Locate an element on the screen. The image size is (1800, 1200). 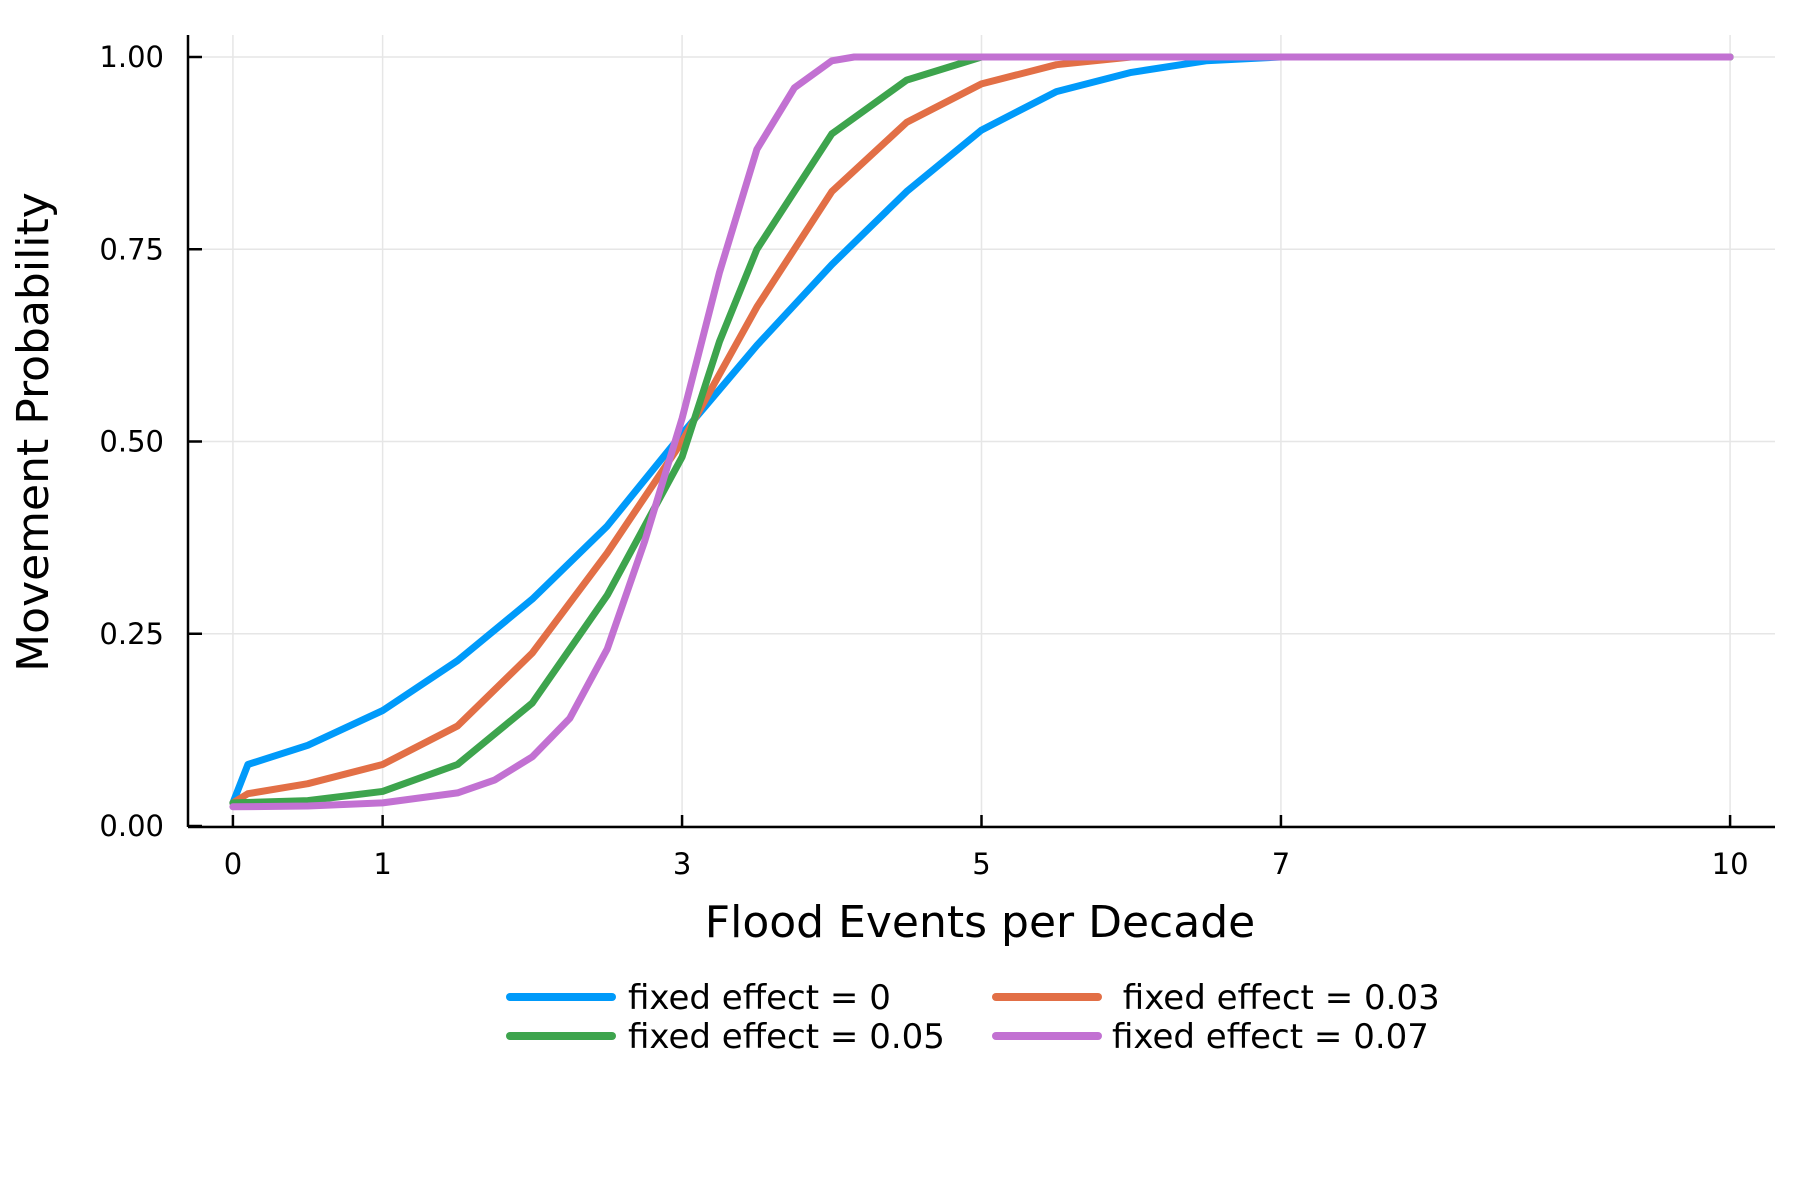
legend-label-2: fixed effect = 0.05 is located at coordinates (786, 1037).